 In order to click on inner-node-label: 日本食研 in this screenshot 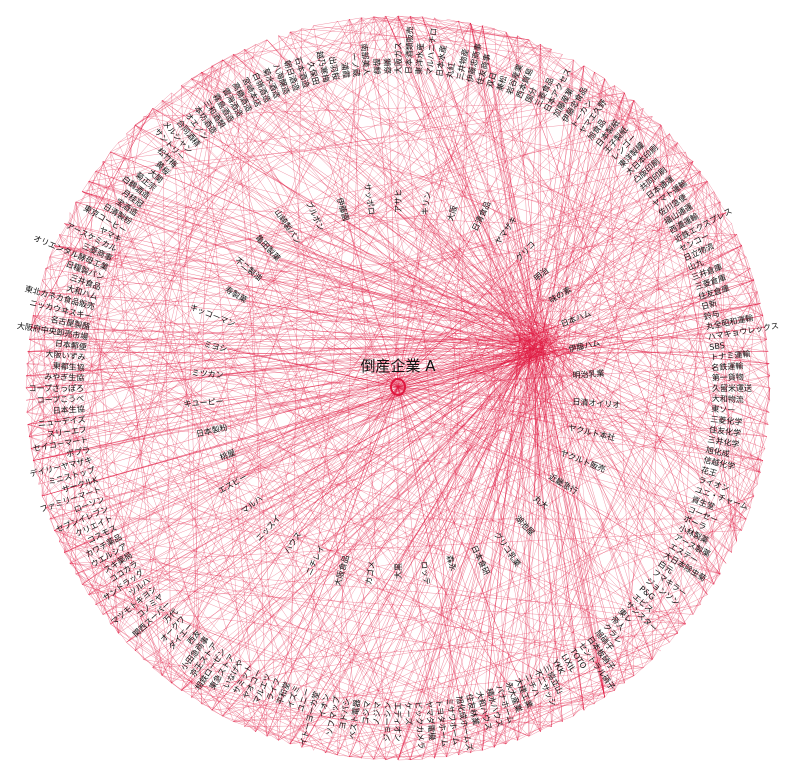, I will do `click(480, 560)`.